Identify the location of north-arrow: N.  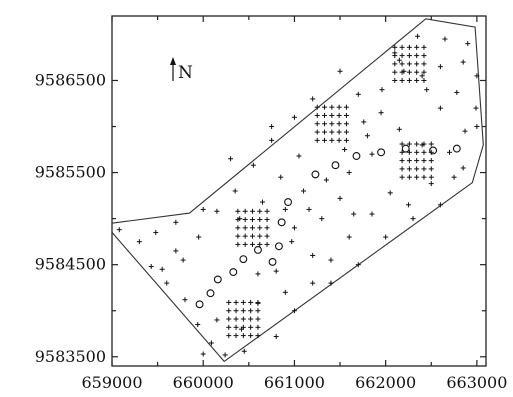
(181, 70).